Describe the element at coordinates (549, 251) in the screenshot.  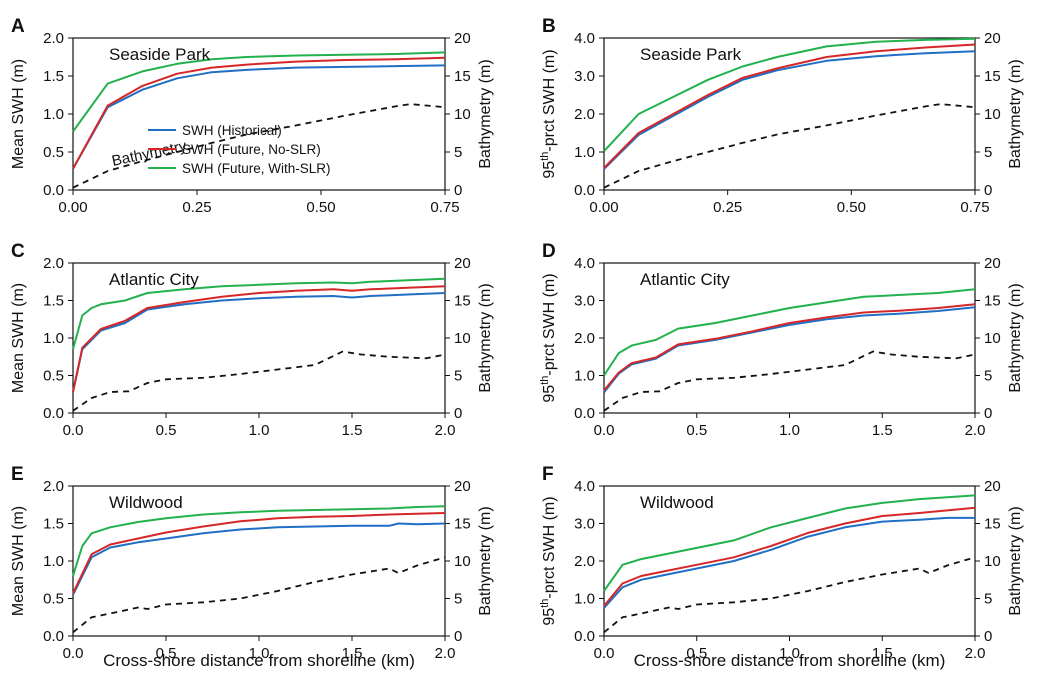
I see `panel-letter: D` at that location.